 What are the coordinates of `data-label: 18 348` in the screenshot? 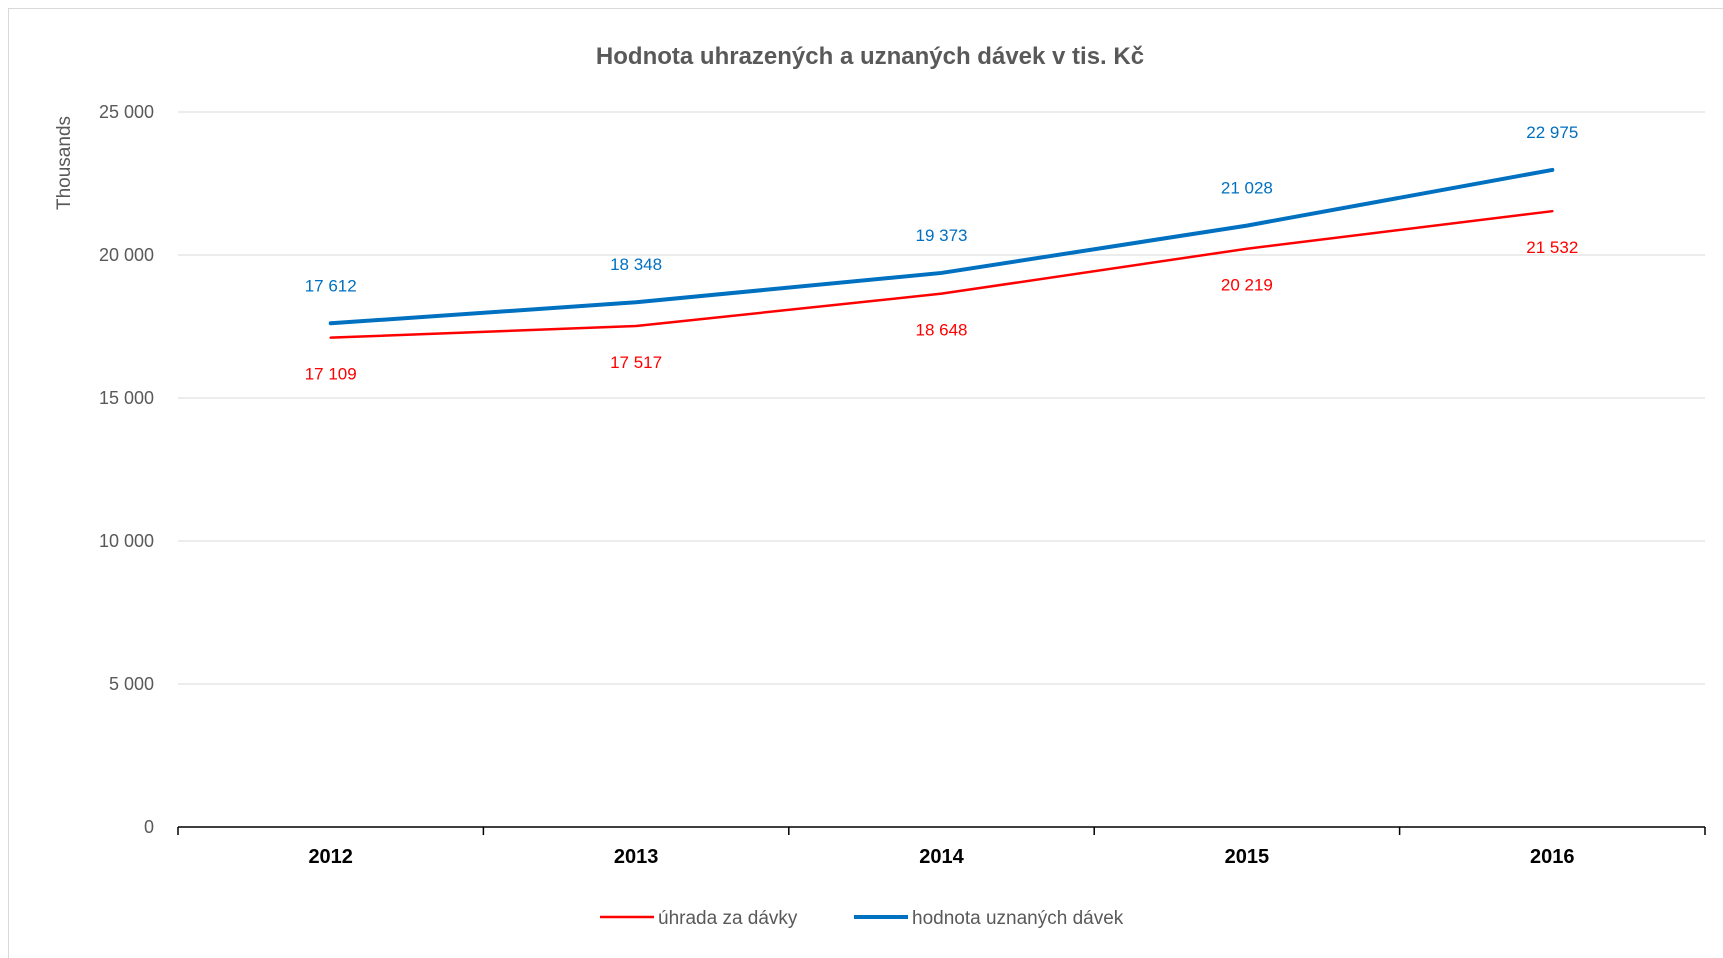 It's located at (636, 264).